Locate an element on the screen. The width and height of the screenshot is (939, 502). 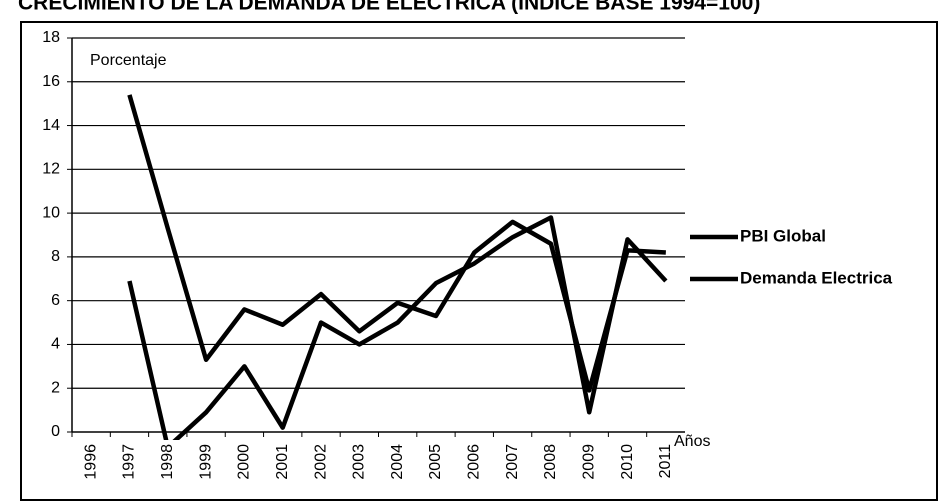
x-tick-label: 1997 is located at coordinates (129, 462).